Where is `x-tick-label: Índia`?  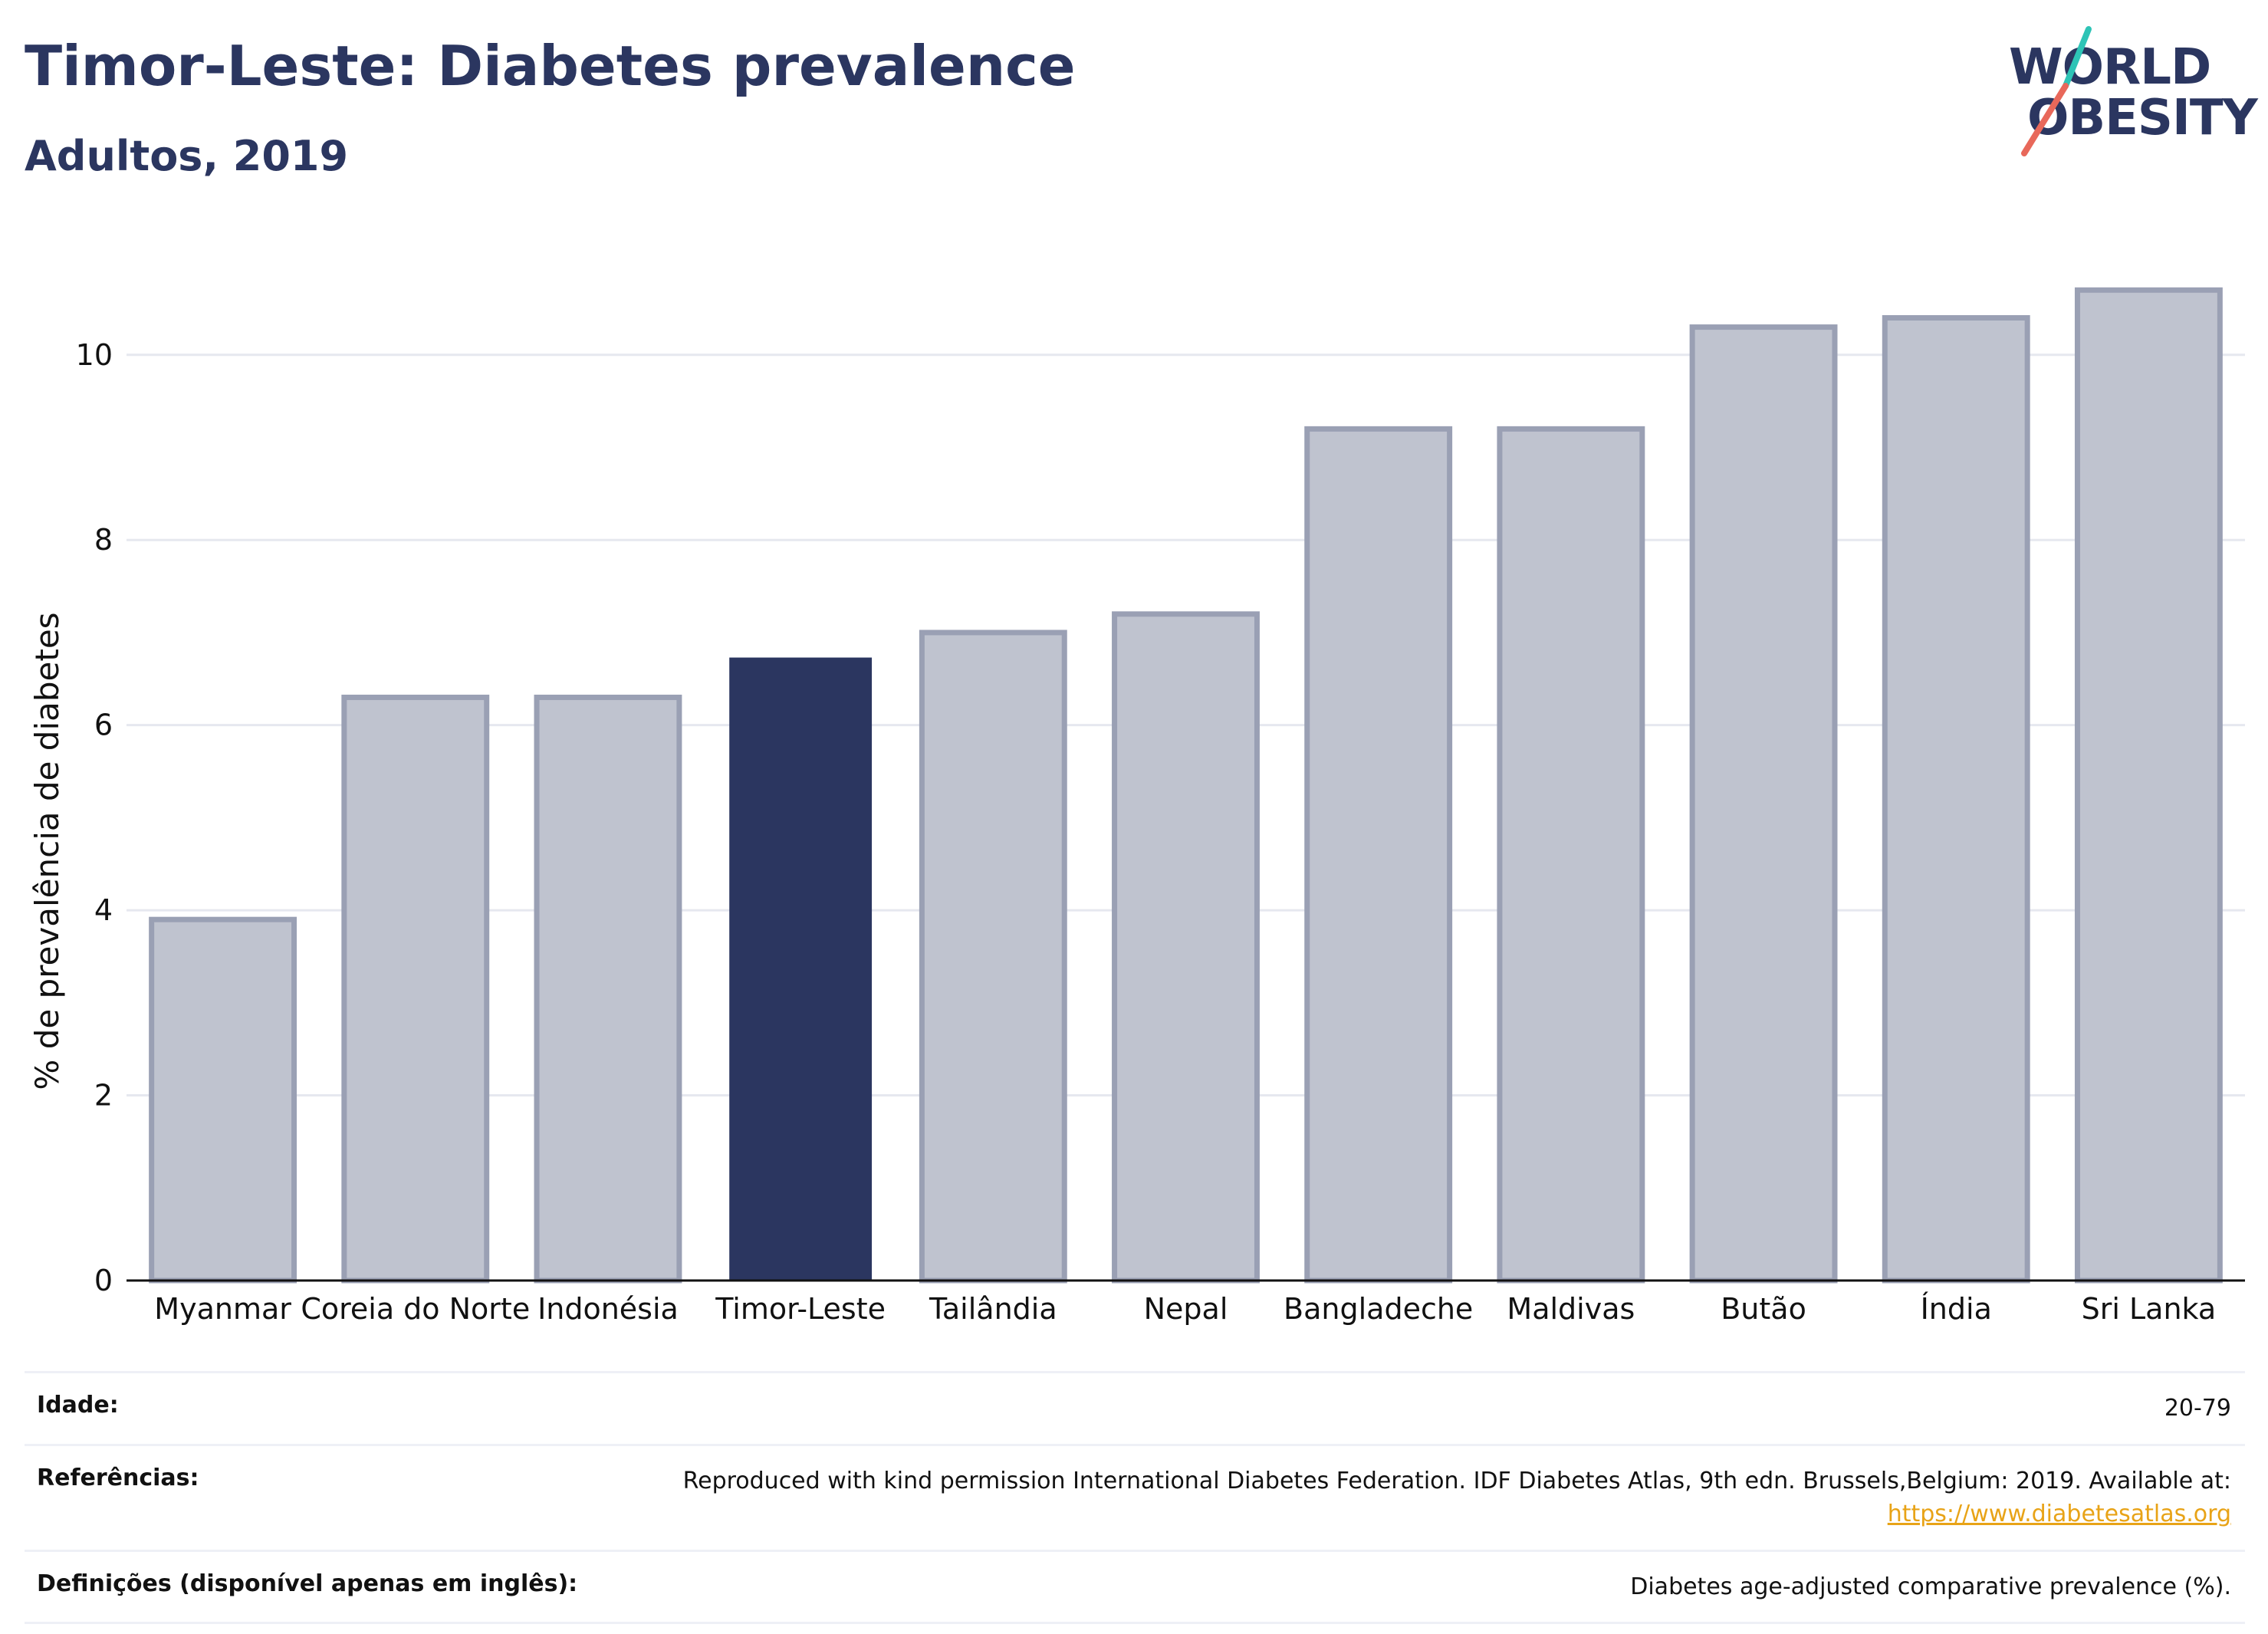 x-tick-label: Índia is located at coordinates (1956, 1309).